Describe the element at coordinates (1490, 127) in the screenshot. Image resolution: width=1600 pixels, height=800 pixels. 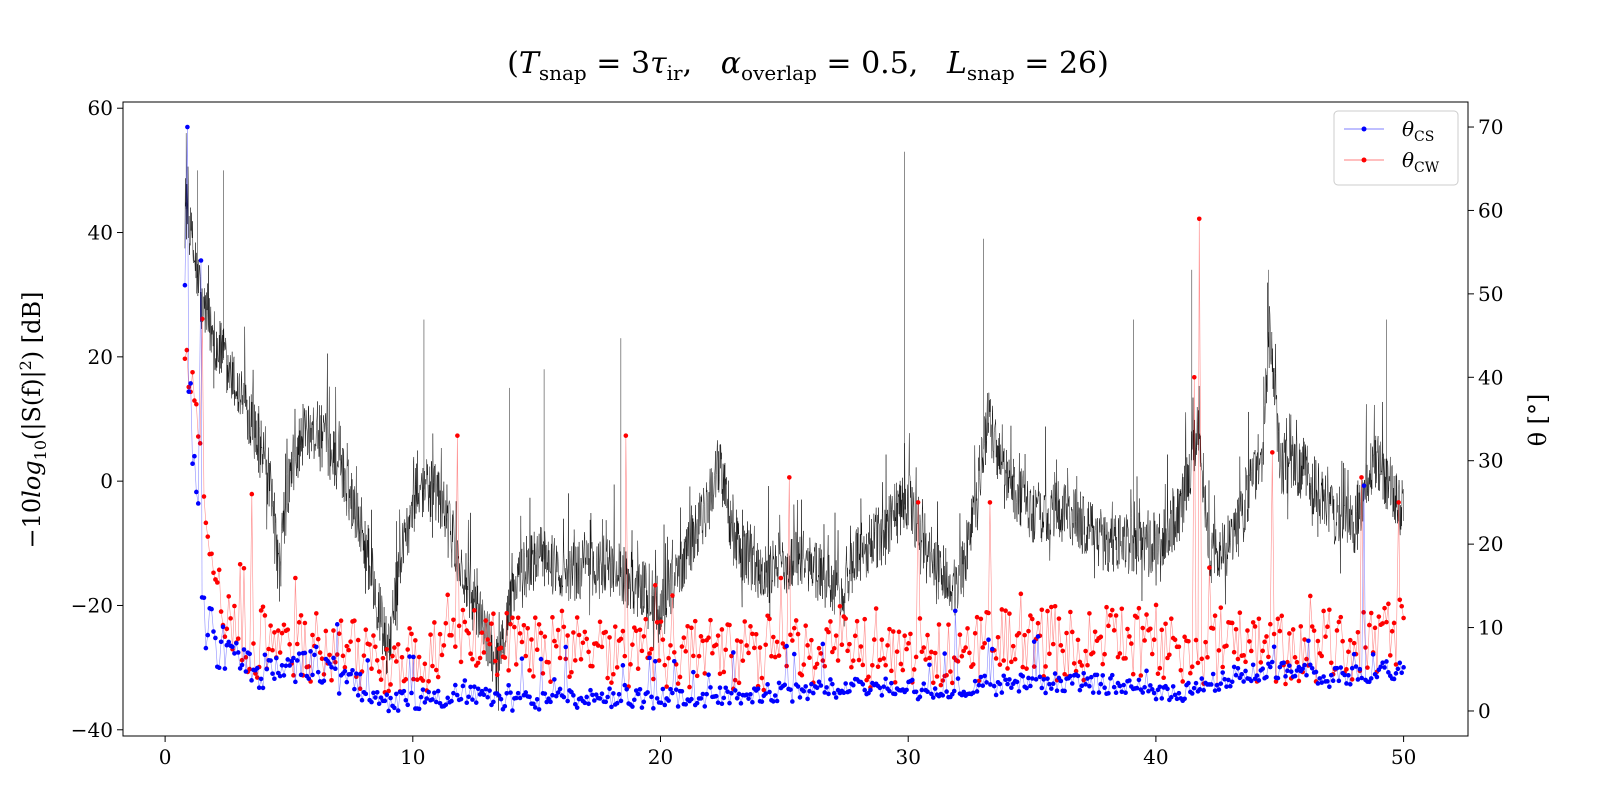
I see `y-right-tick-label: 70` at that location.